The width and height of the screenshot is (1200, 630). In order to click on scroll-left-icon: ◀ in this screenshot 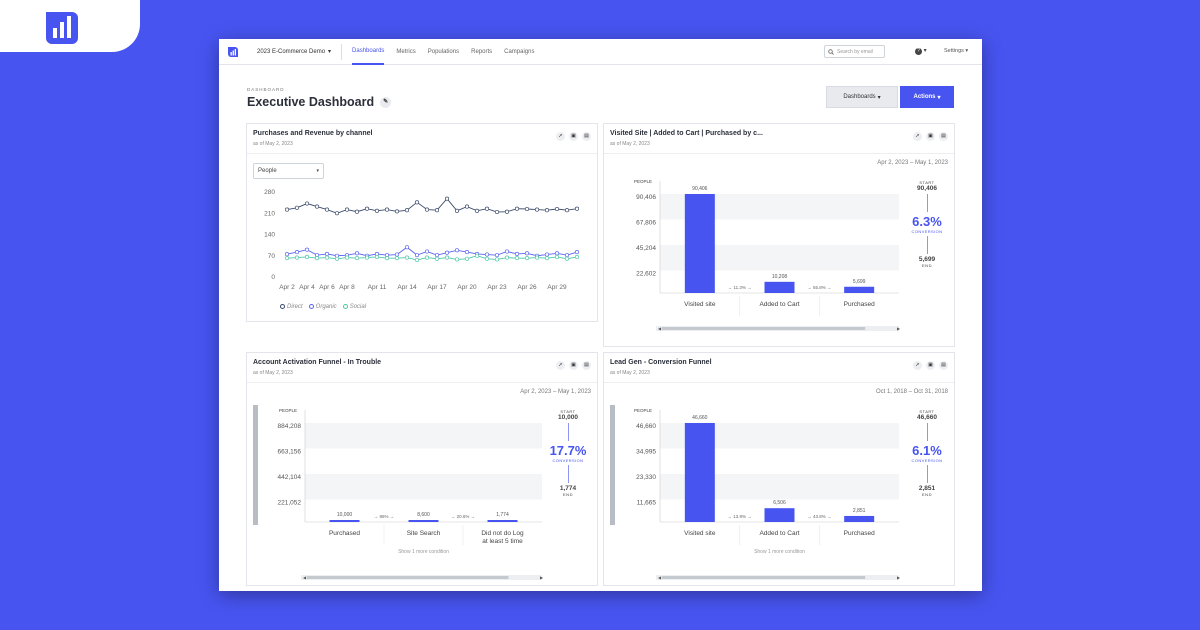, I will do `click(305, 577)`.